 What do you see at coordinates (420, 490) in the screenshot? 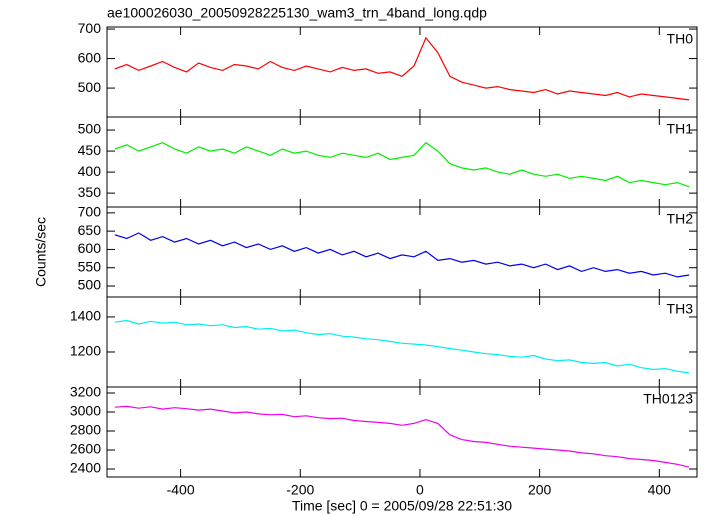
I see `x-tick-label: 0` at bounding box center [420, 490].